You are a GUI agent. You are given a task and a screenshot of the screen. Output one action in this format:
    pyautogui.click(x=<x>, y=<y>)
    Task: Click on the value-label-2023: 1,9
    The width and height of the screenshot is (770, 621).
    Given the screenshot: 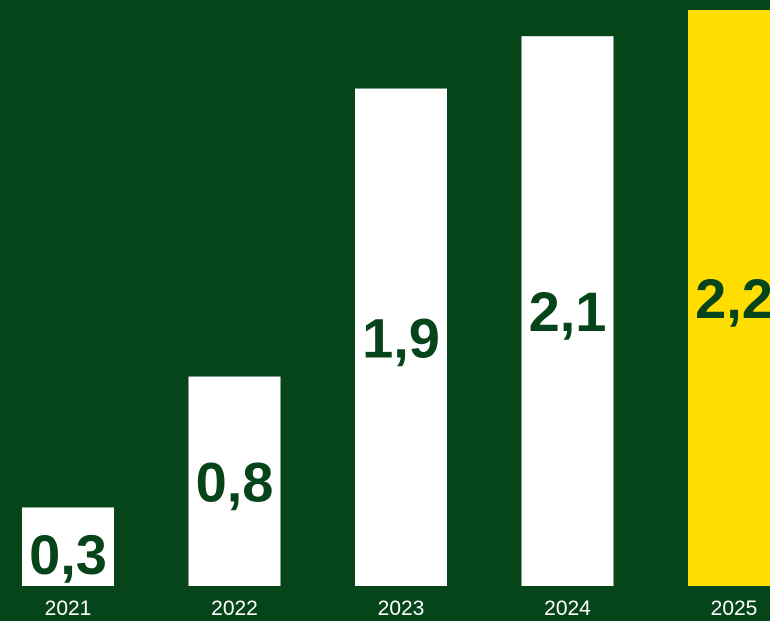 What is the action you would take?
    pyautogui.click(x=401, y=337)
    